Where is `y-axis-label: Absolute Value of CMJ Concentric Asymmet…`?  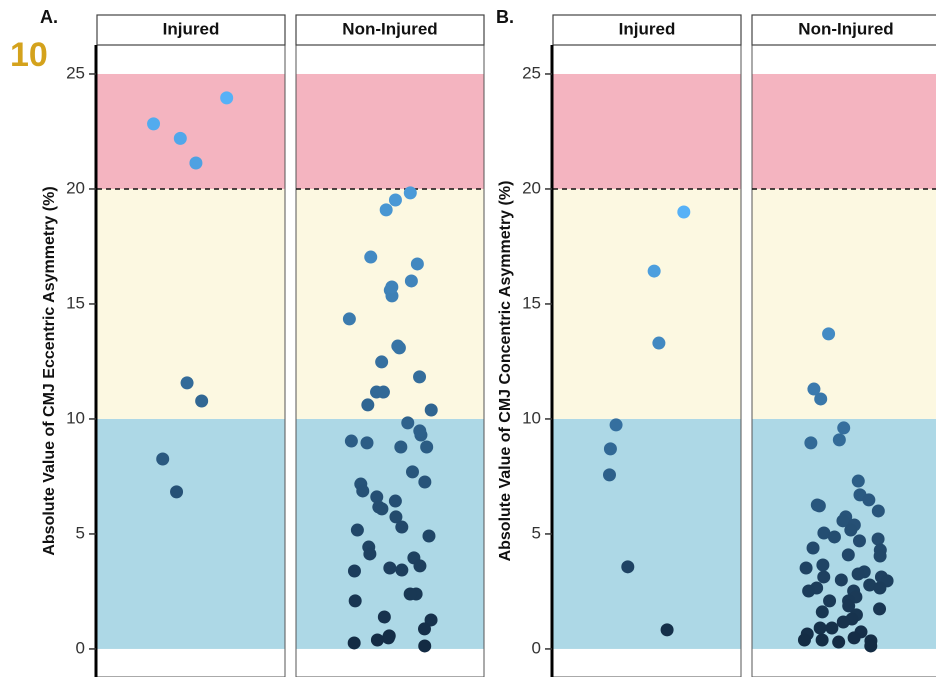 y-axis-label: Absolute Value of CMJ Concentric Asymmet… is located at coordinates (505, 371).